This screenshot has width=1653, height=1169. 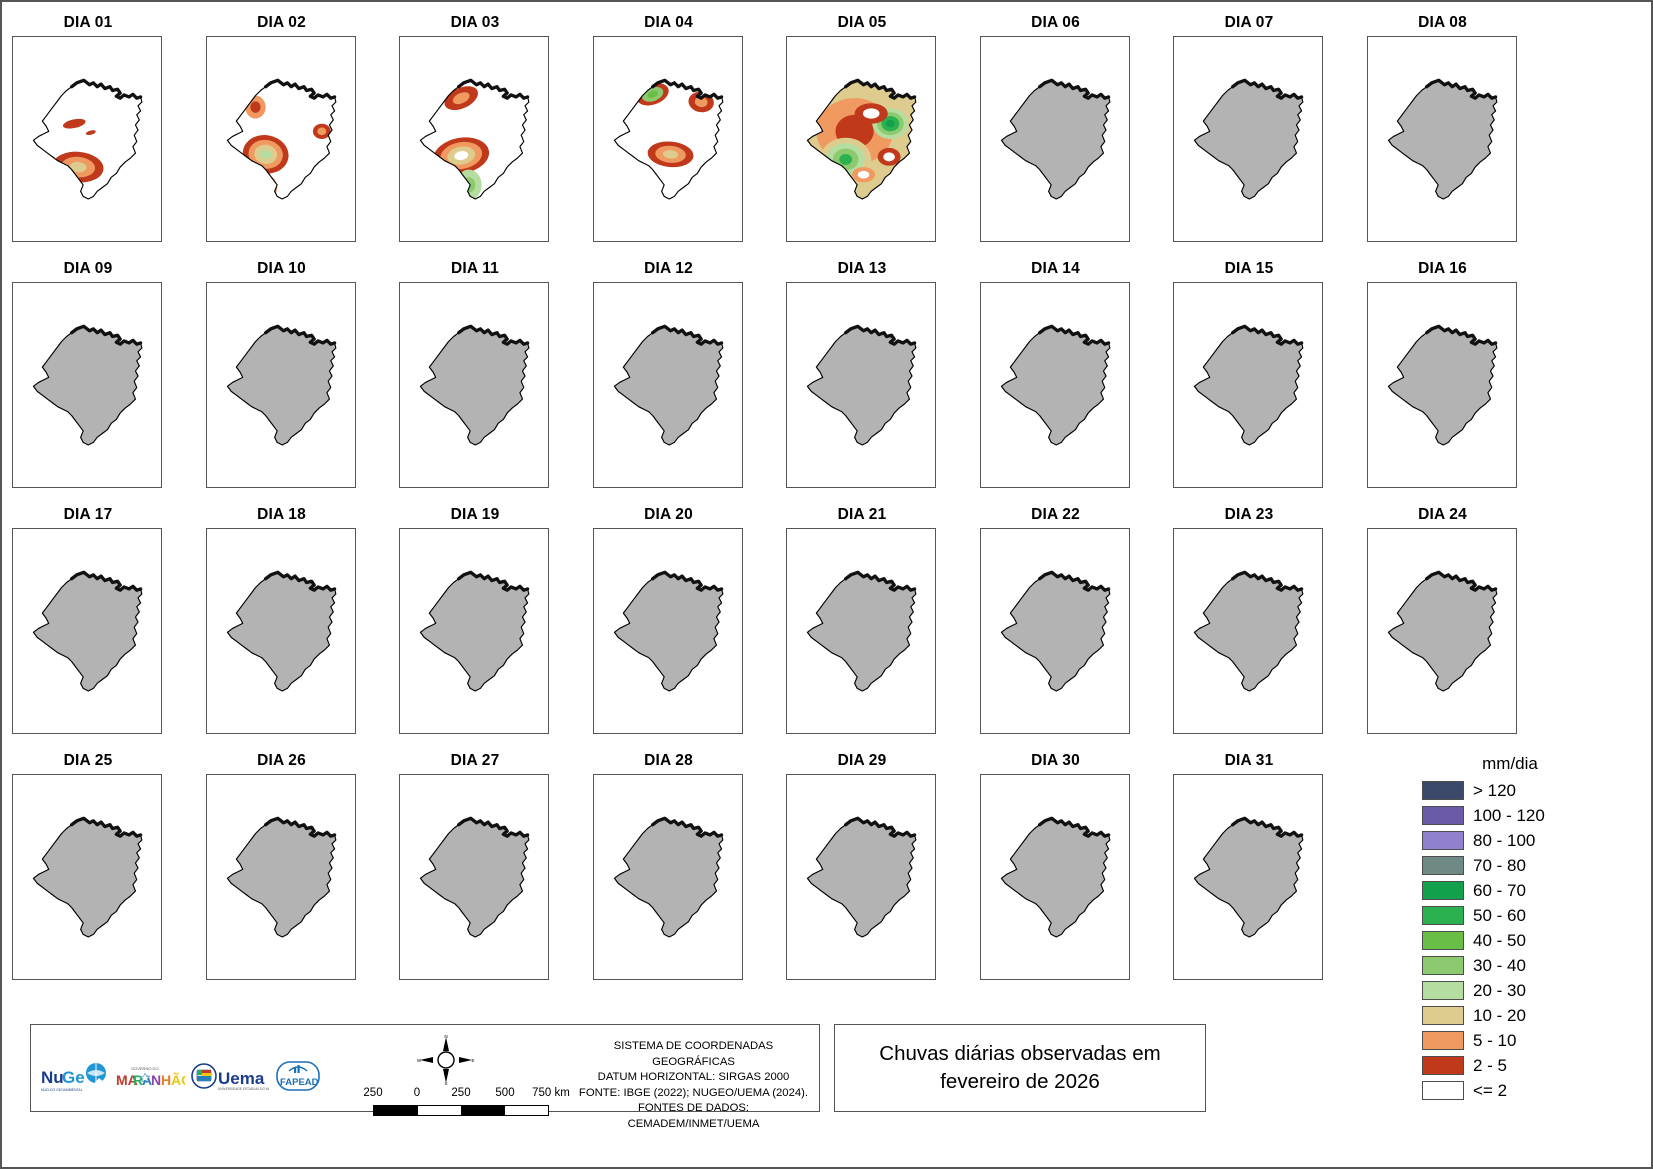 I want to click on day-panel: DIA 14, so click(x=1055, y=374).